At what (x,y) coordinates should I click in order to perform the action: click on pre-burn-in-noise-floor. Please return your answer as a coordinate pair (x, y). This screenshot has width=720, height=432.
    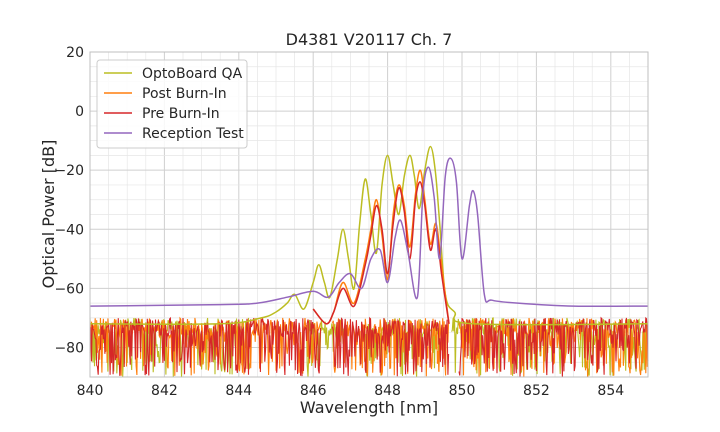
    Looking at the image, I should click on (369, 346).